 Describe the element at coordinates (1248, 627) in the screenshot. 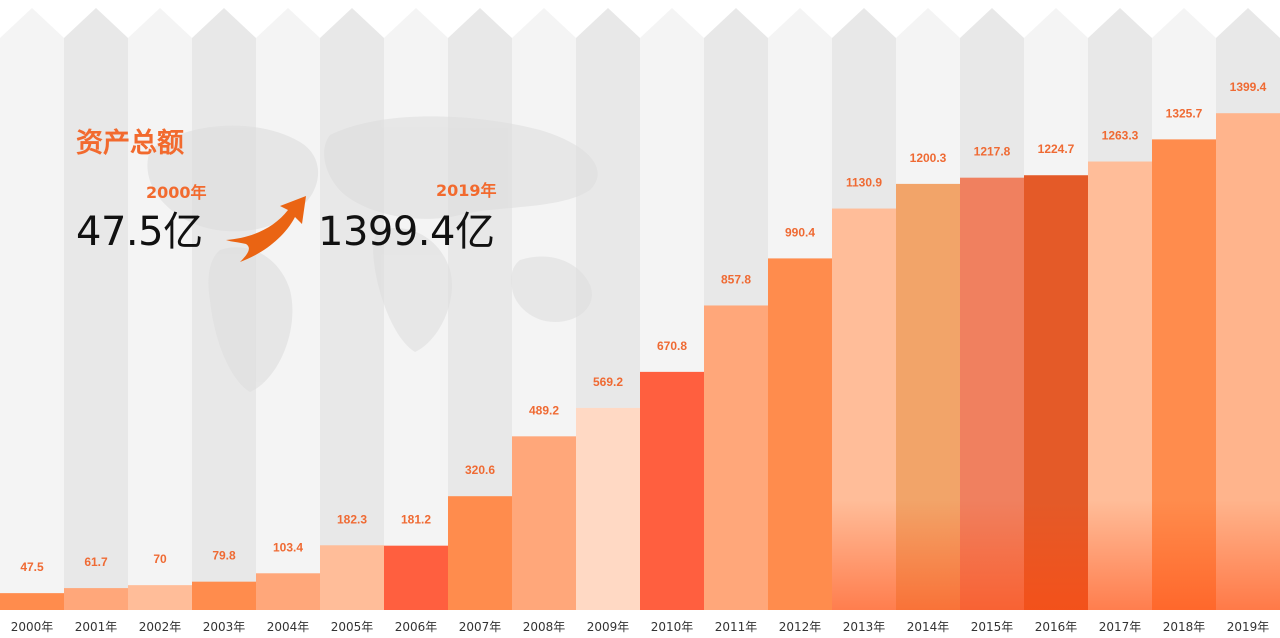

I see `x-tick-label: 2019年` at that location.